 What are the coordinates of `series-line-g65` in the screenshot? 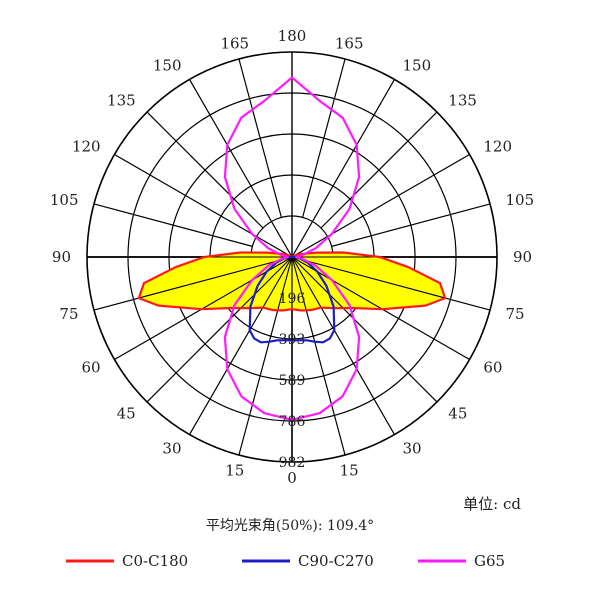 It's located at (292, 248).